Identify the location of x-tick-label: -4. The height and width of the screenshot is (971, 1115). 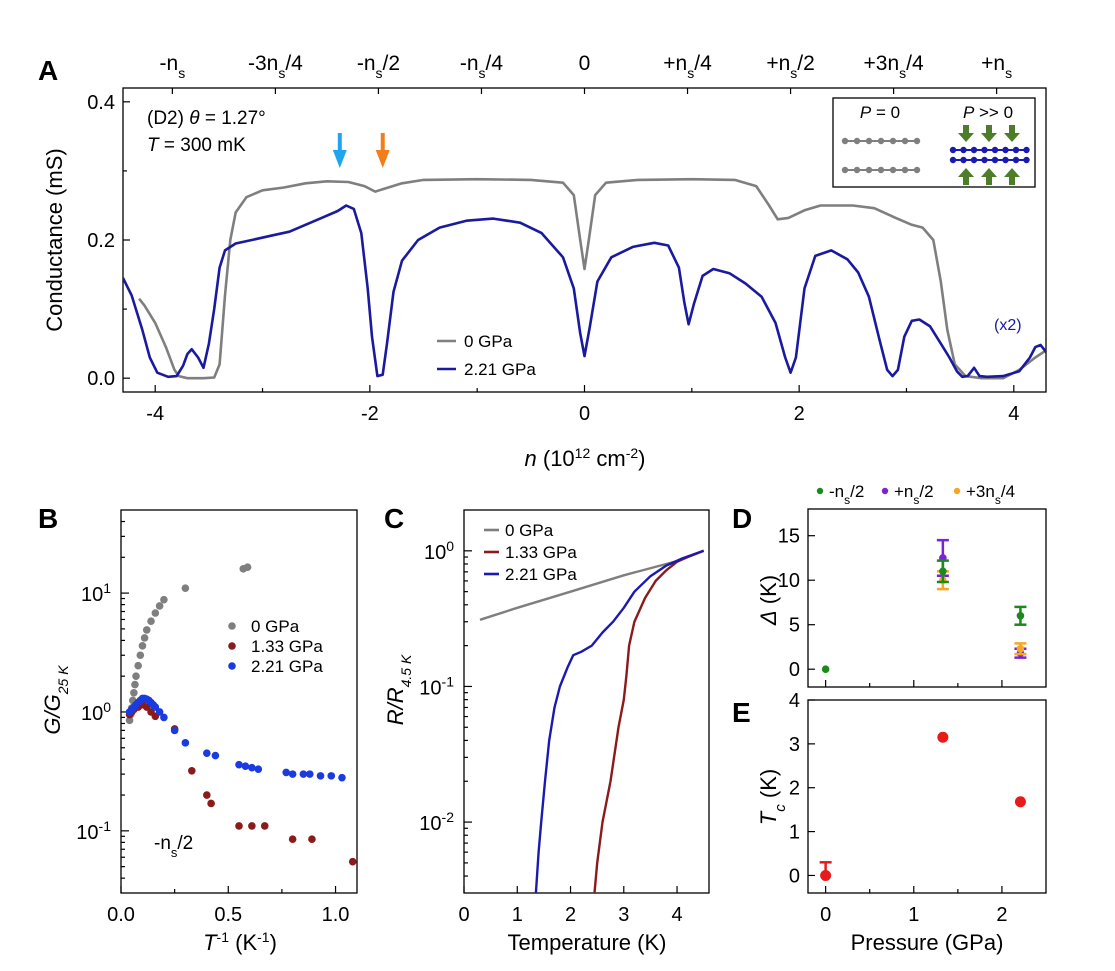
(155, 414).